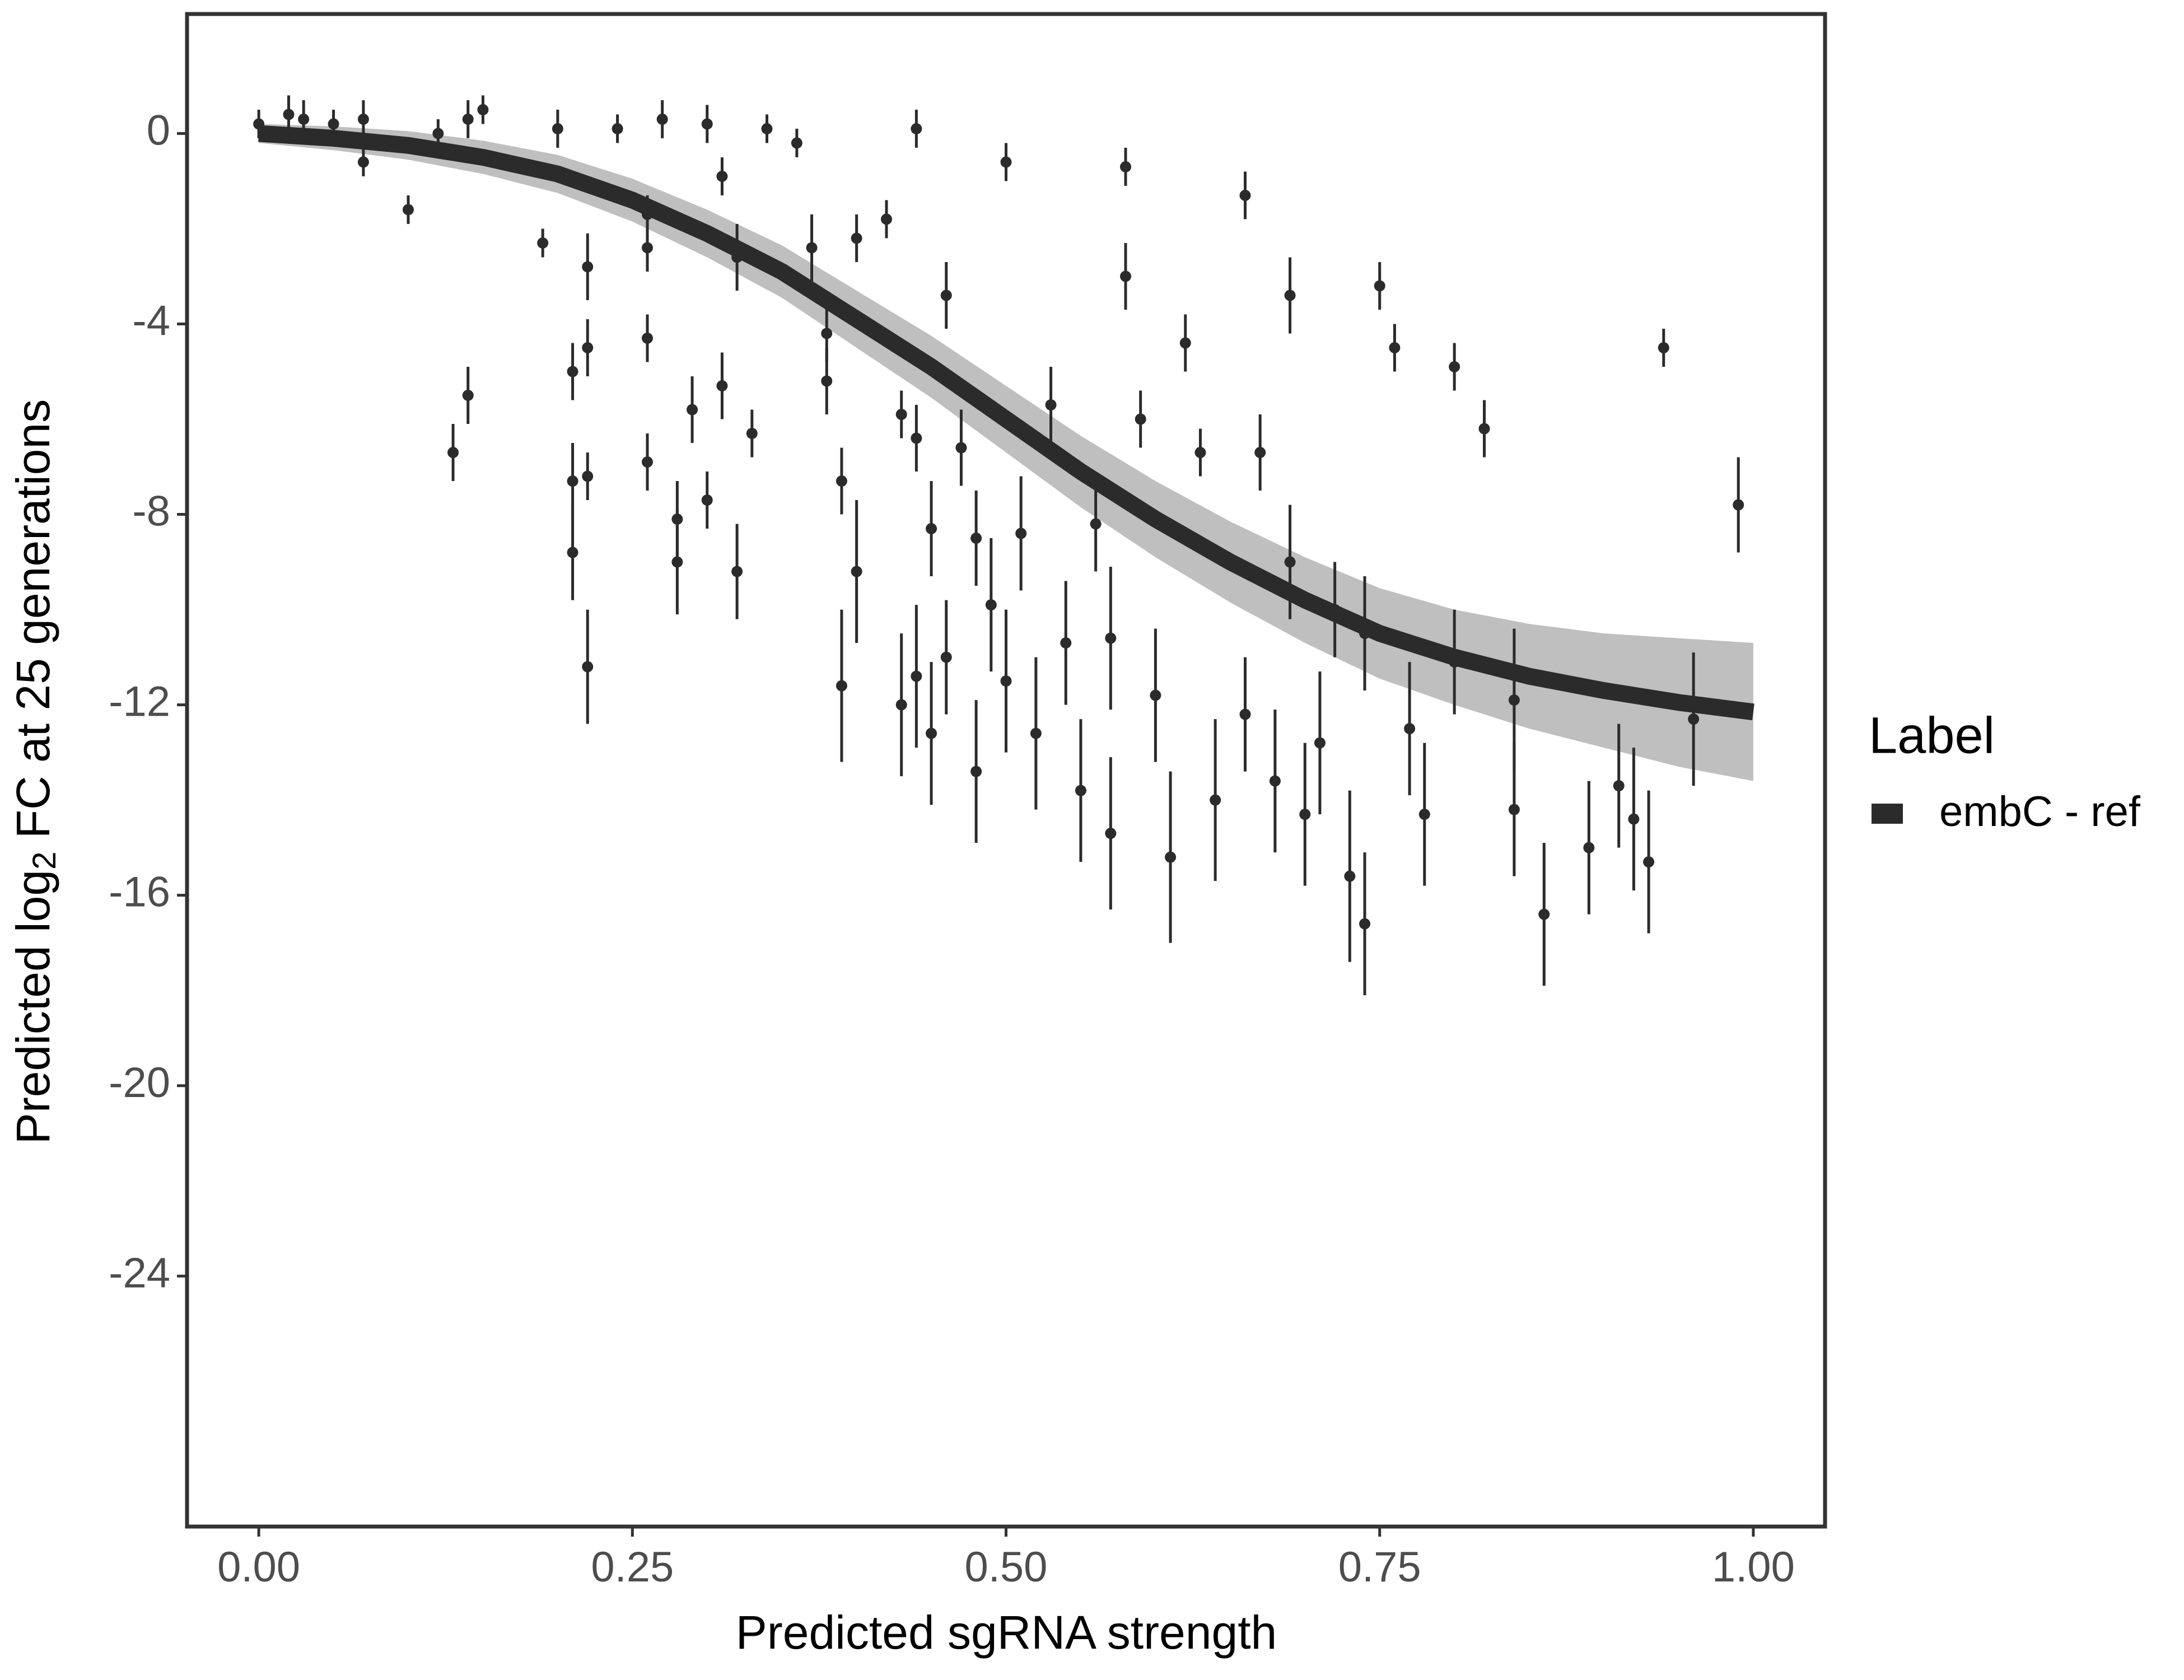 The width and height of the screenshot is (2184, 1680). Describe the element at coordinates (1888, 814) in the screenshot. I see `legend-key` at that location.